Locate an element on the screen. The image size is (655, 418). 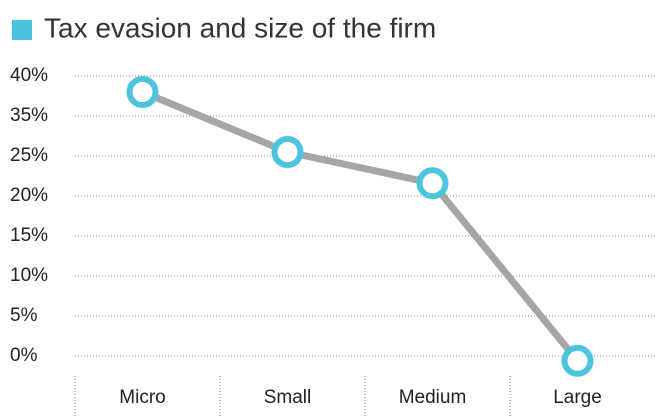
x-tick-label: Medium is located at coordinates (433, 397).